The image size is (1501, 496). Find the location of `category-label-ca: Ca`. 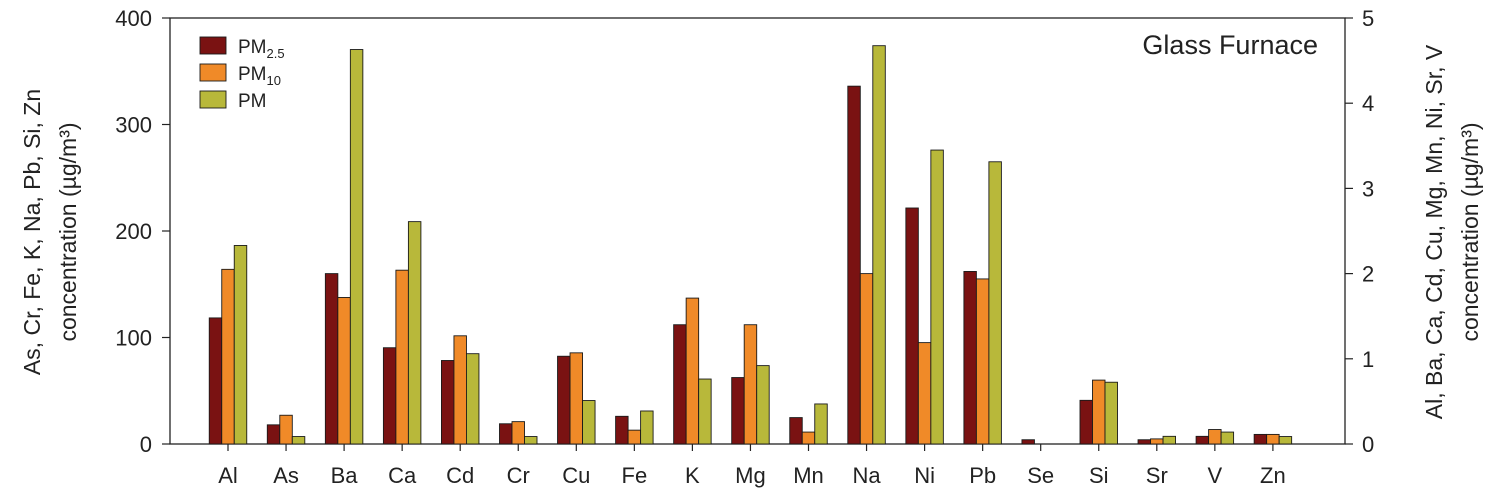

category-label-ca: Ca is located at coordinates (402, 475).